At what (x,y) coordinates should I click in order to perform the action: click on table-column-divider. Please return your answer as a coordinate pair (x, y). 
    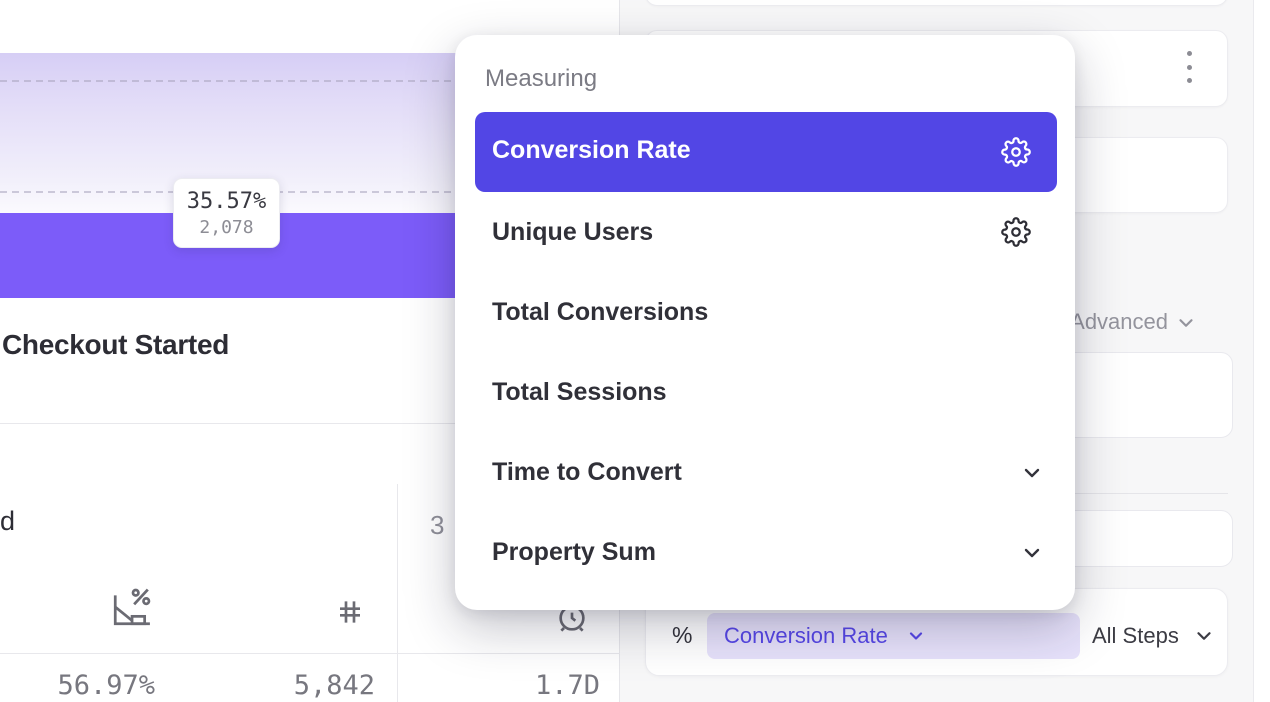
    Looking at the image, I should click on (397, 593).